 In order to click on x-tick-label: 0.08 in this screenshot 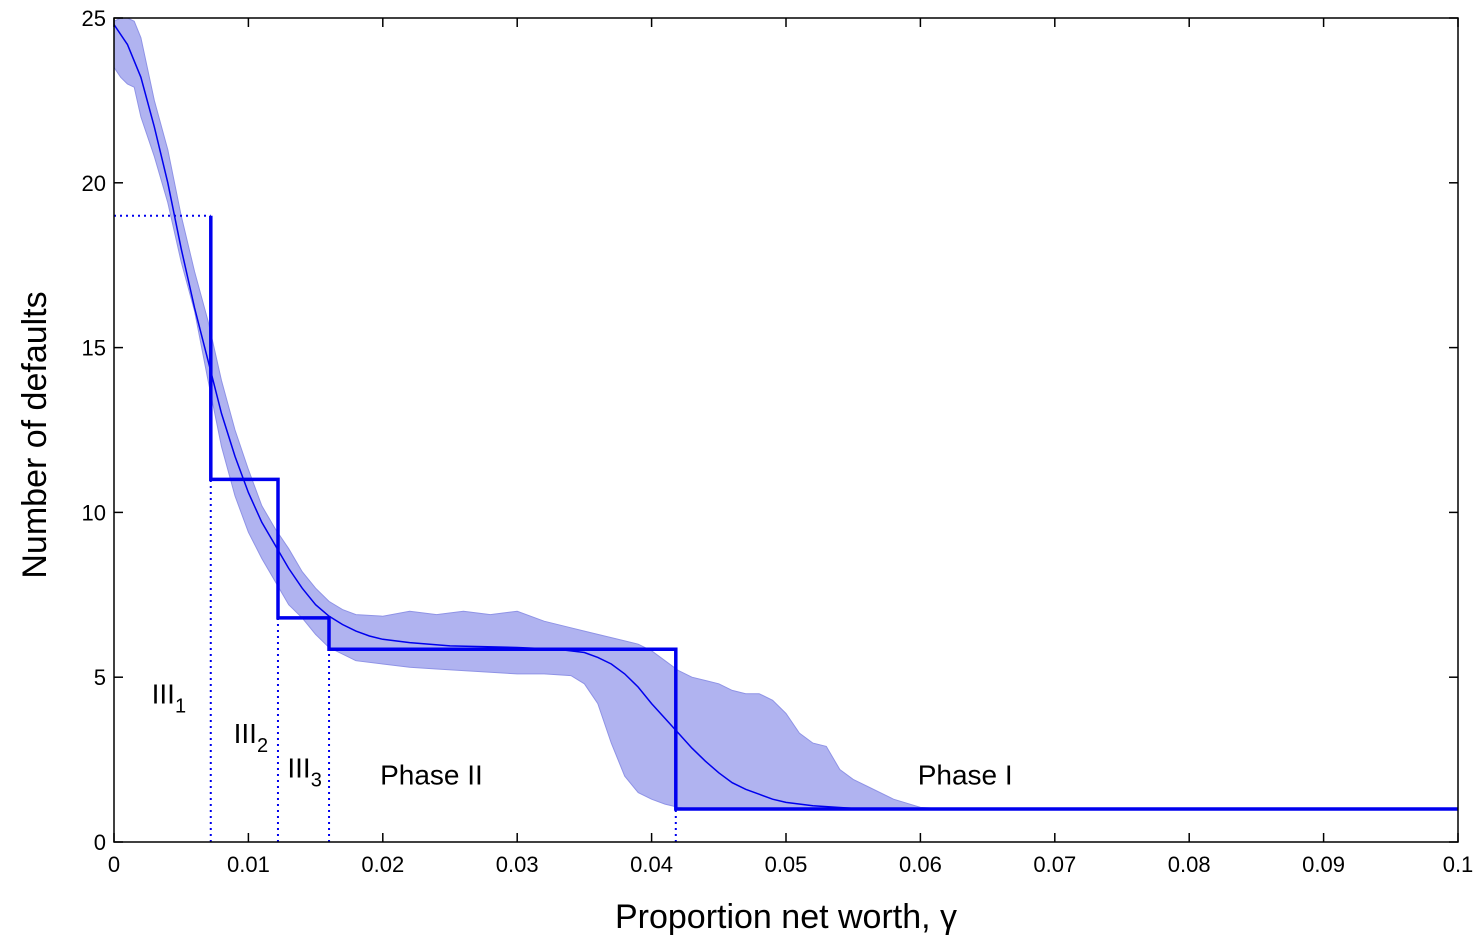, I will do `click(1189, 864)`.